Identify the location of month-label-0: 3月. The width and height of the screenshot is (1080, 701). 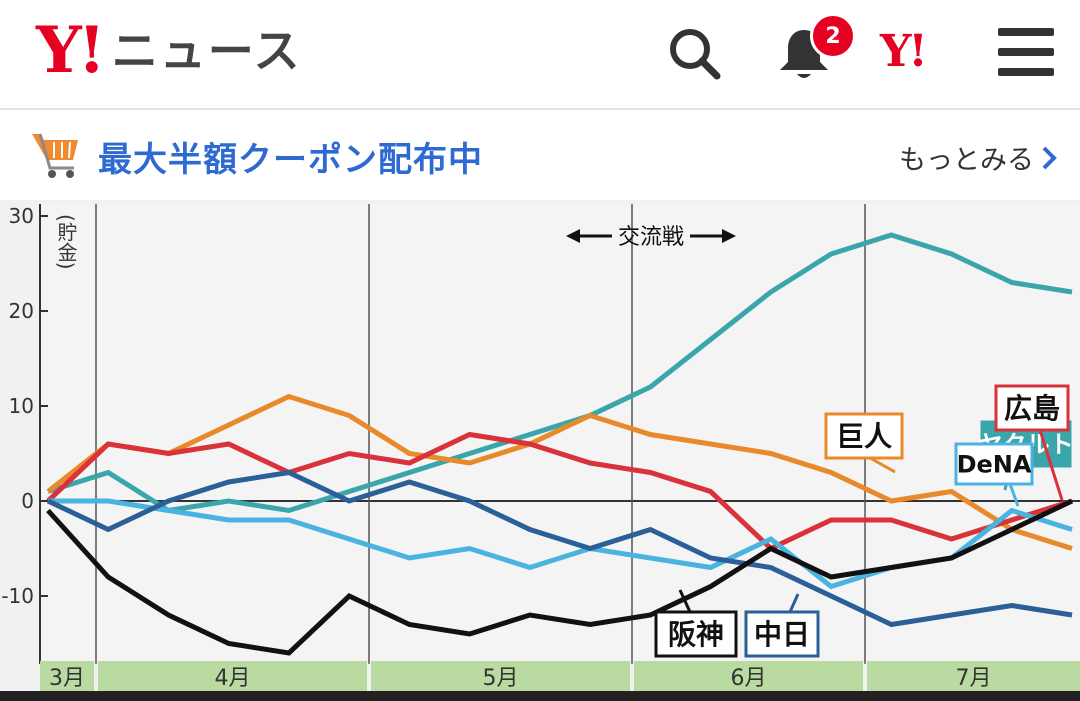
(67, 678).